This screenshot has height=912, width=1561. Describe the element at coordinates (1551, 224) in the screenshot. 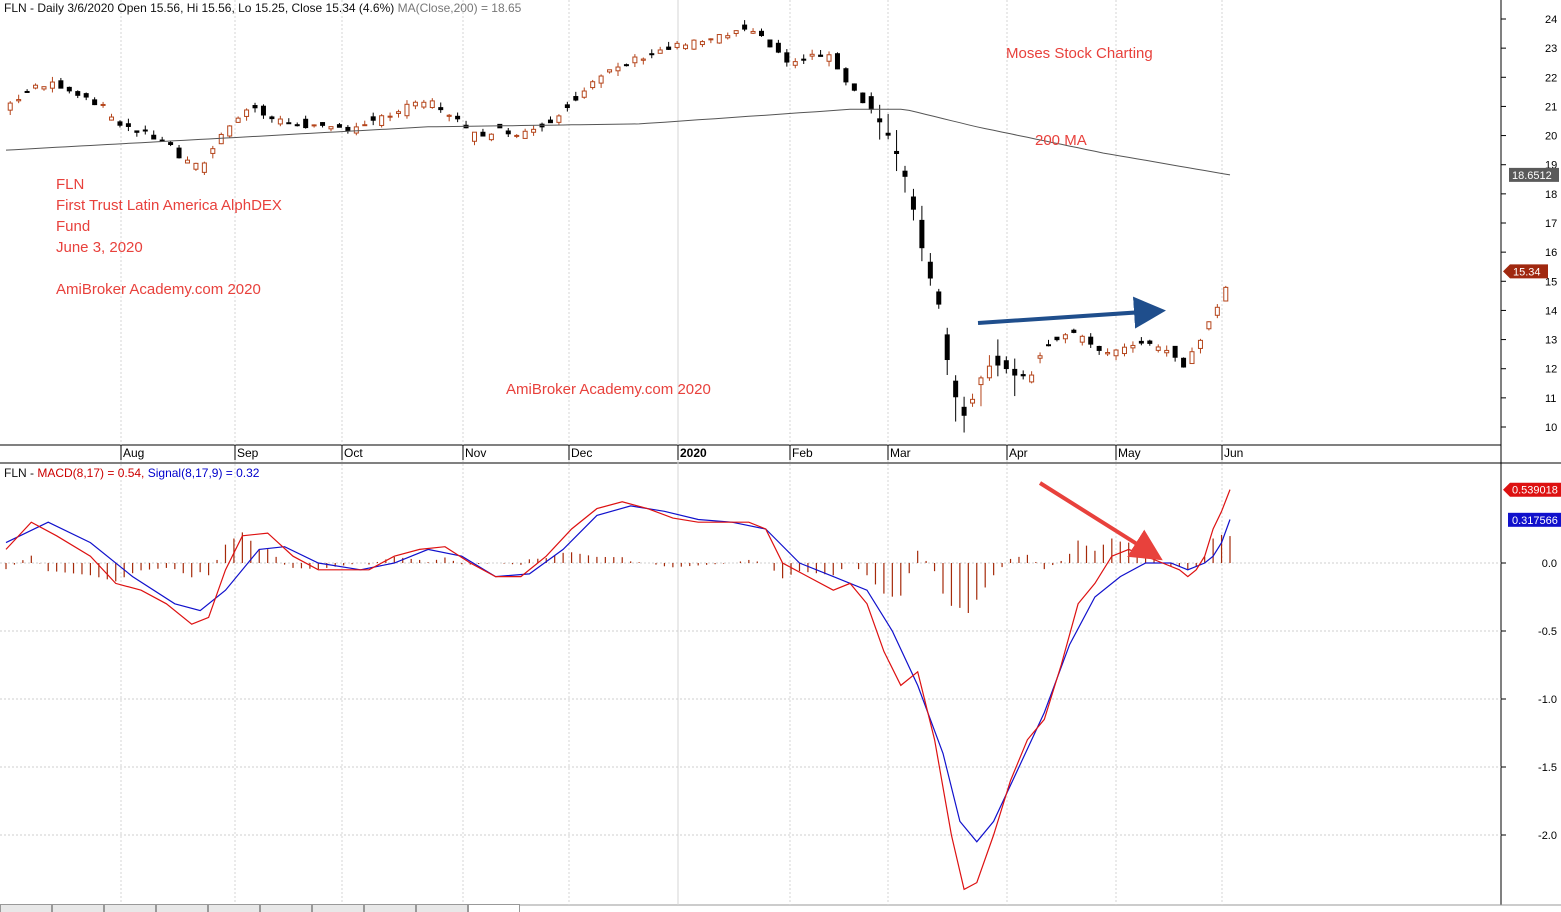

I see `price-tick-label: 17` at that location.